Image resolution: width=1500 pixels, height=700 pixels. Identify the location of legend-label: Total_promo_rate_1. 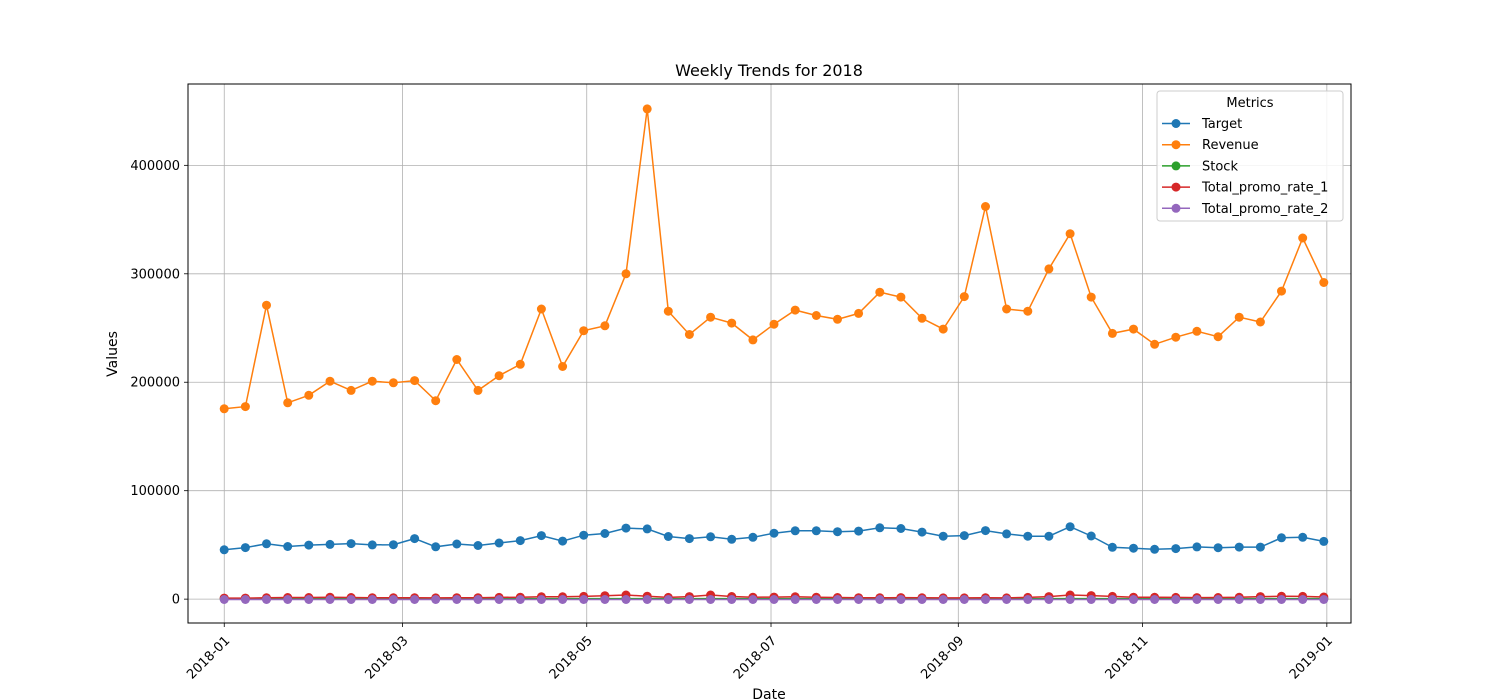
(1264, 188).